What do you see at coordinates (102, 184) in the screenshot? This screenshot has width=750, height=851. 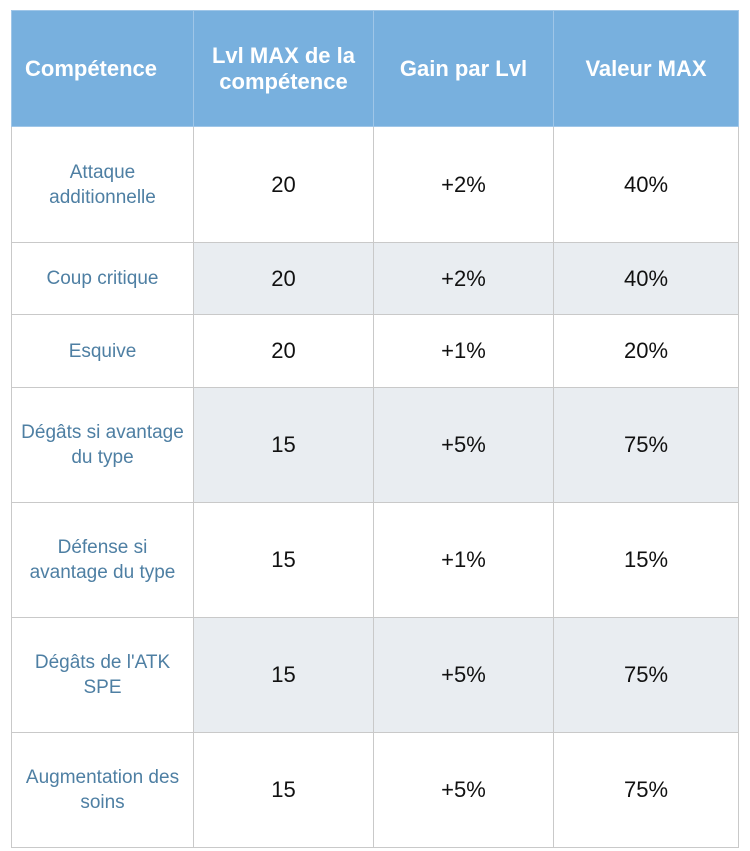 I see `skill-name: Attaque additionnelle` at bounding box center [102, 184].